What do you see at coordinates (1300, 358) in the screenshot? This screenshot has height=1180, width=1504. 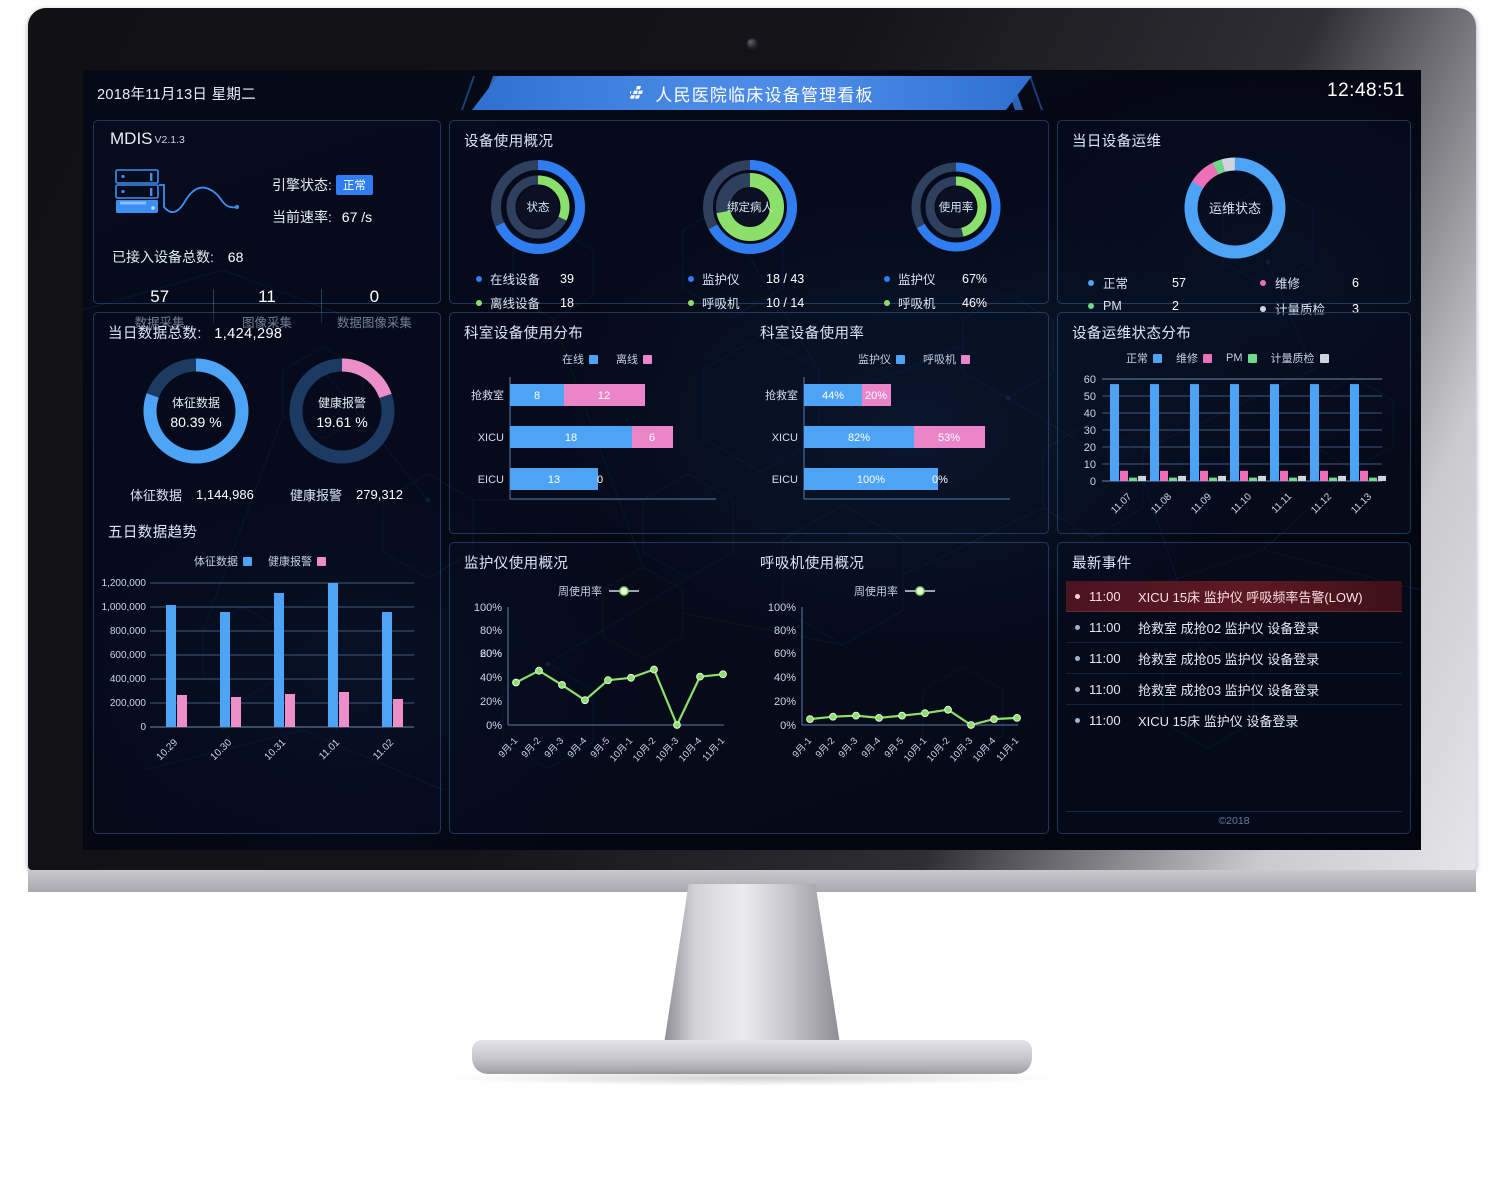 I see `legend-qc: 计量质检` at bounding box center [1300, 358].